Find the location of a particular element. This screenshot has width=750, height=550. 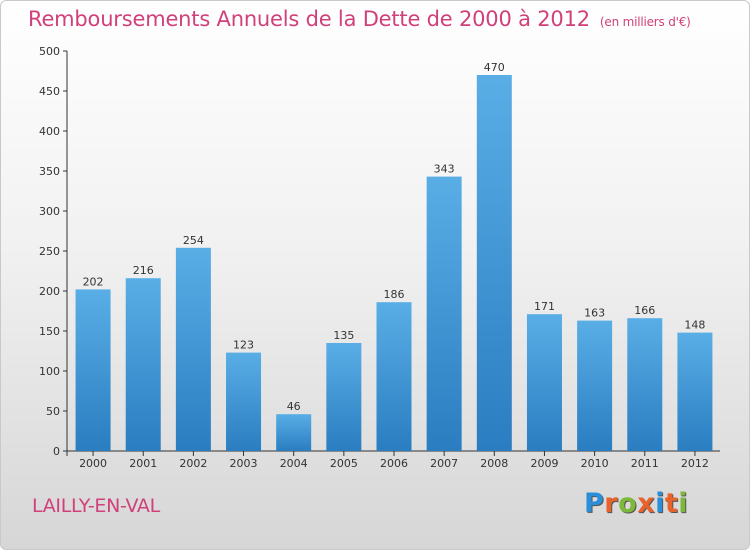

x-tick-label: 2010 is located at coordinates (595, 463).